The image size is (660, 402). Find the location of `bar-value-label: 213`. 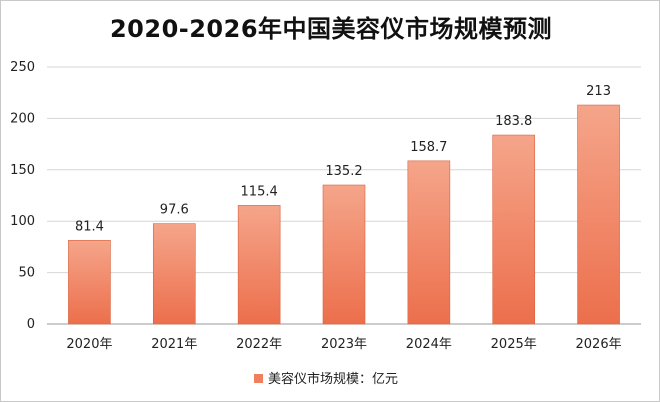

bar-value-label: 213 is located at coordinates (598, 91).